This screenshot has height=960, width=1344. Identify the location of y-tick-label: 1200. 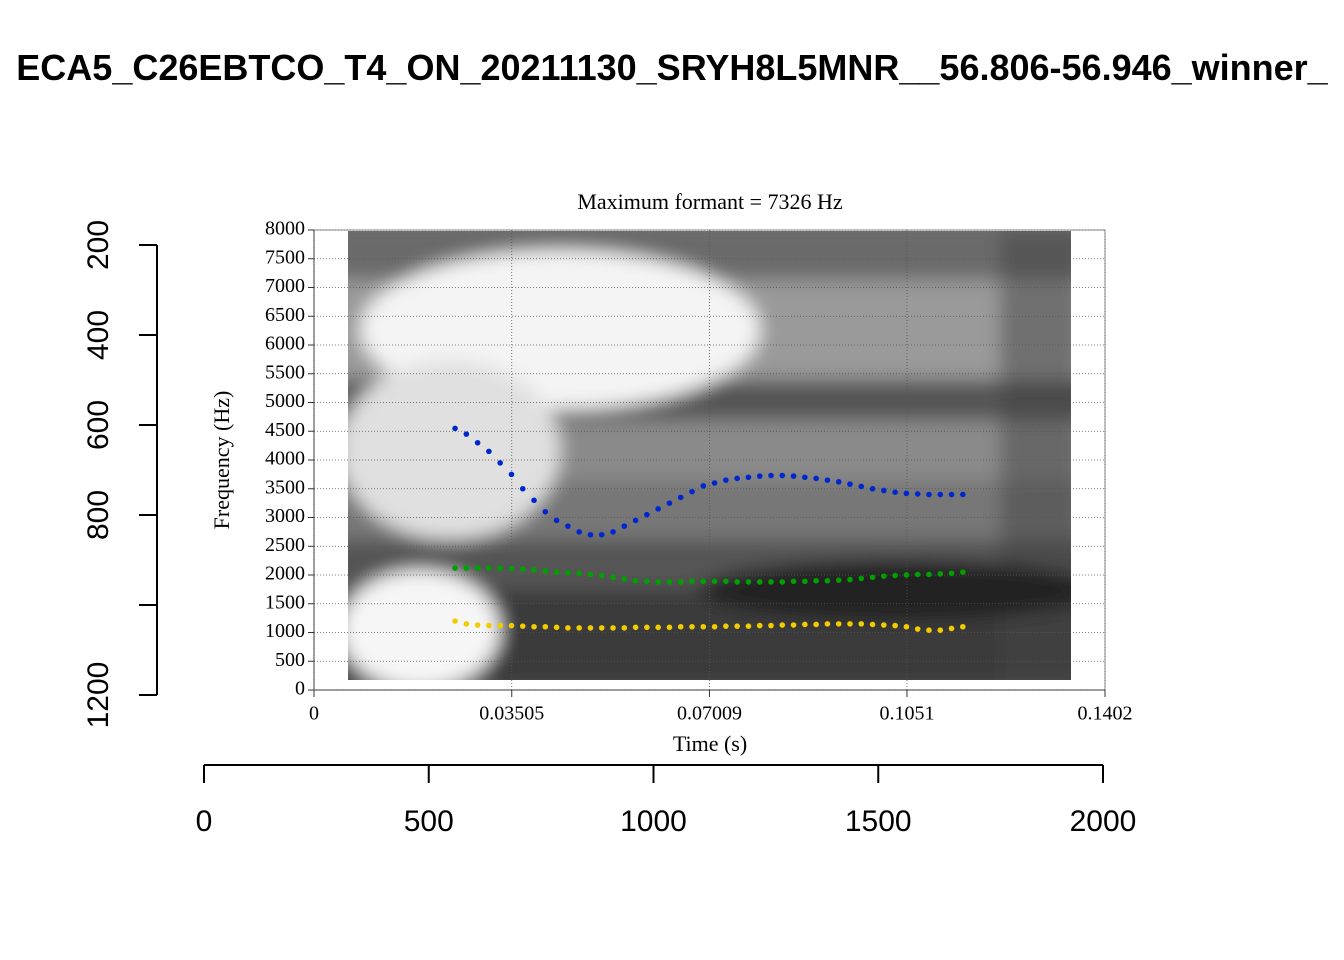
(98, 695).